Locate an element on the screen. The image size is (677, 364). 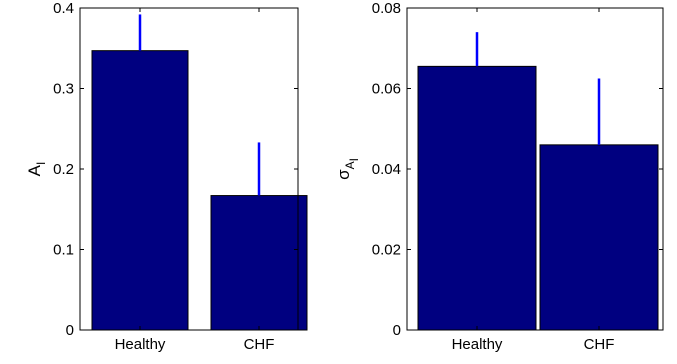
y-tick-label: 0.2 is located at coordinates (63, 169).